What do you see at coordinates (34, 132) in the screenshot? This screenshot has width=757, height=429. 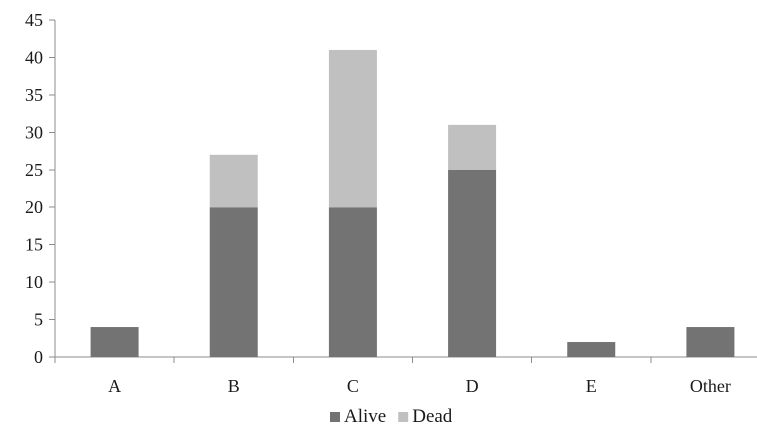 I see `y-tick-label: 30` at bounding box center [34, 132].